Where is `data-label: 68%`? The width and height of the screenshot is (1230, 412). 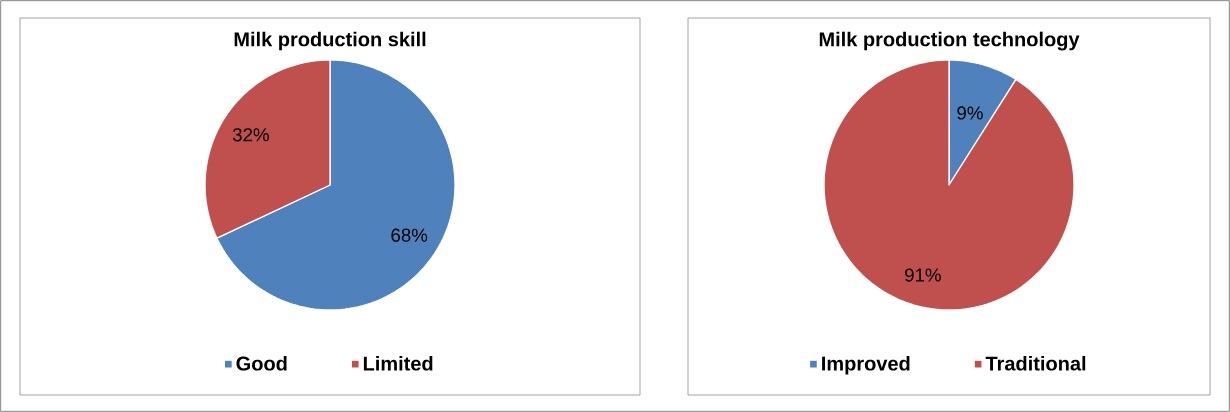
data-label: 68% is located at coordinates (409, 235).